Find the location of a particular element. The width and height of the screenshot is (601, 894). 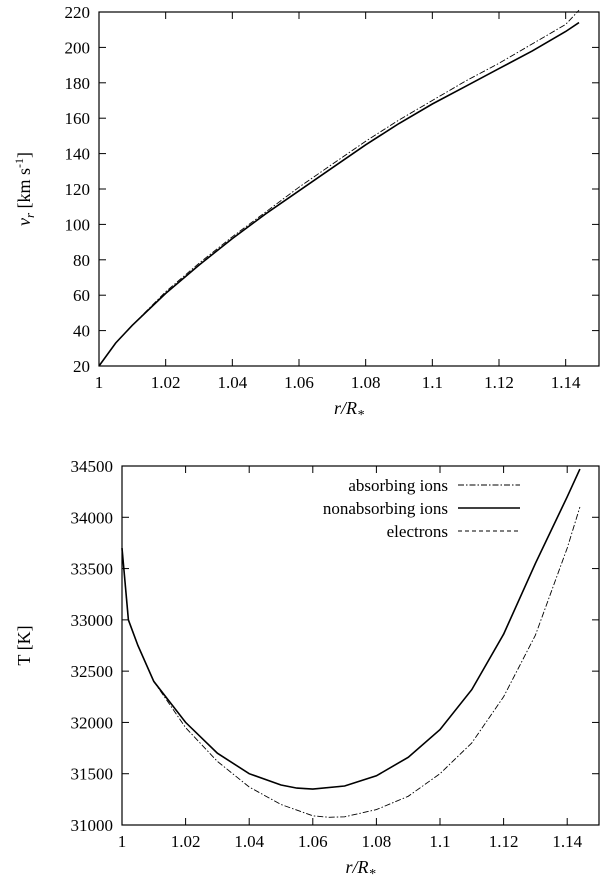

y-tick-label: 34500 is located at coordinates (92, 466).